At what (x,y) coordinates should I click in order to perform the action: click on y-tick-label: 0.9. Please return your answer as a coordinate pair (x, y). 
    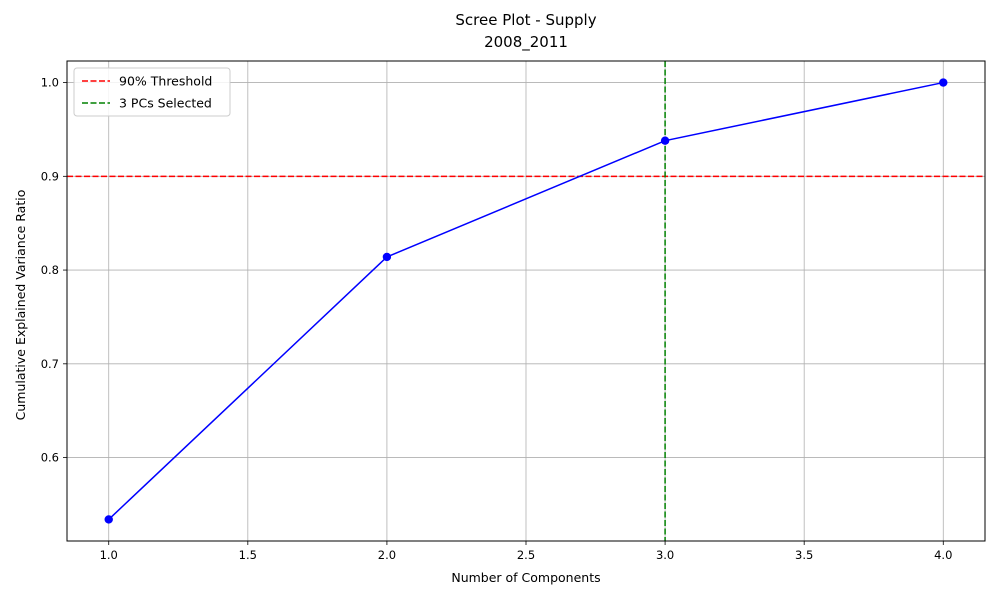
    Looking at the image, I should click on (50, 176).